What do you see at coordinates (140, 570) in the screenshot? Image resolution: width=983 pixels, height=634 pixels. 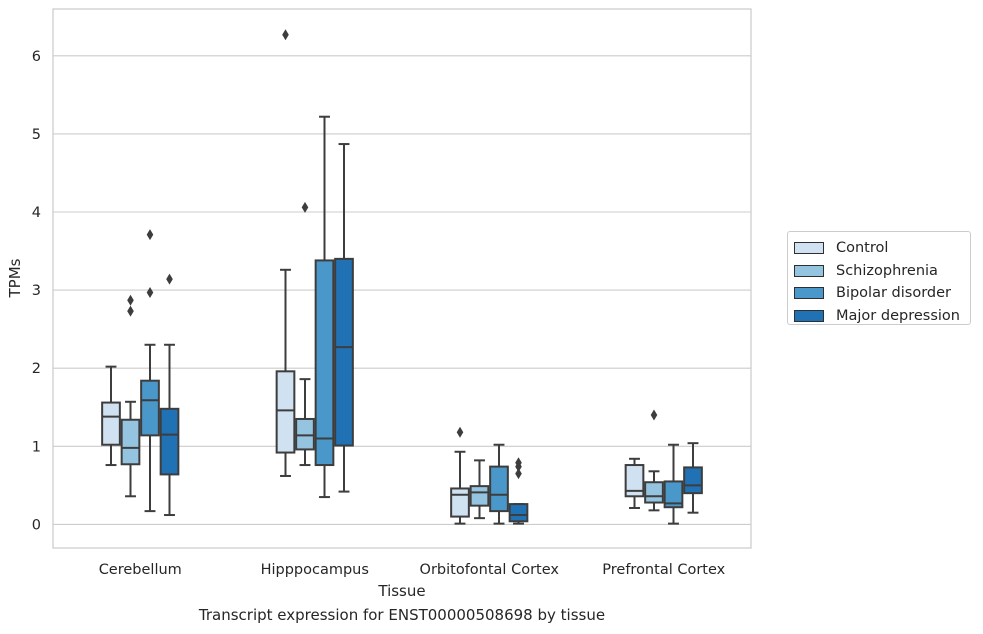 I see `x-tick-label-0: Cerebellum` at bounding box center [140, 570].